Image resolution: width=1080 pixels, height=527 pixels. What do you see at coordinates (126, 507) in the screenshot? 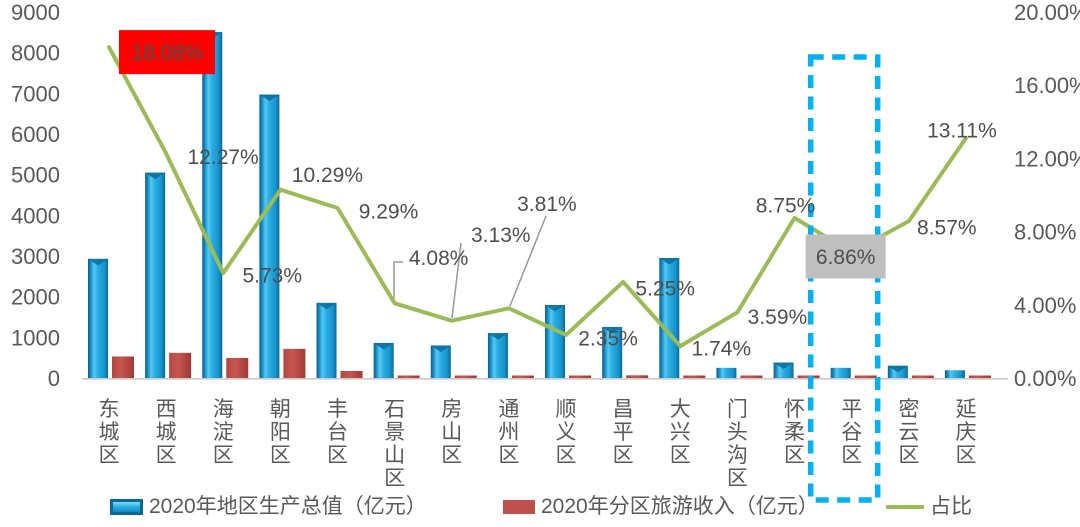
I see `gdp-bar-legend-icon` at bounding box center [126, 507].